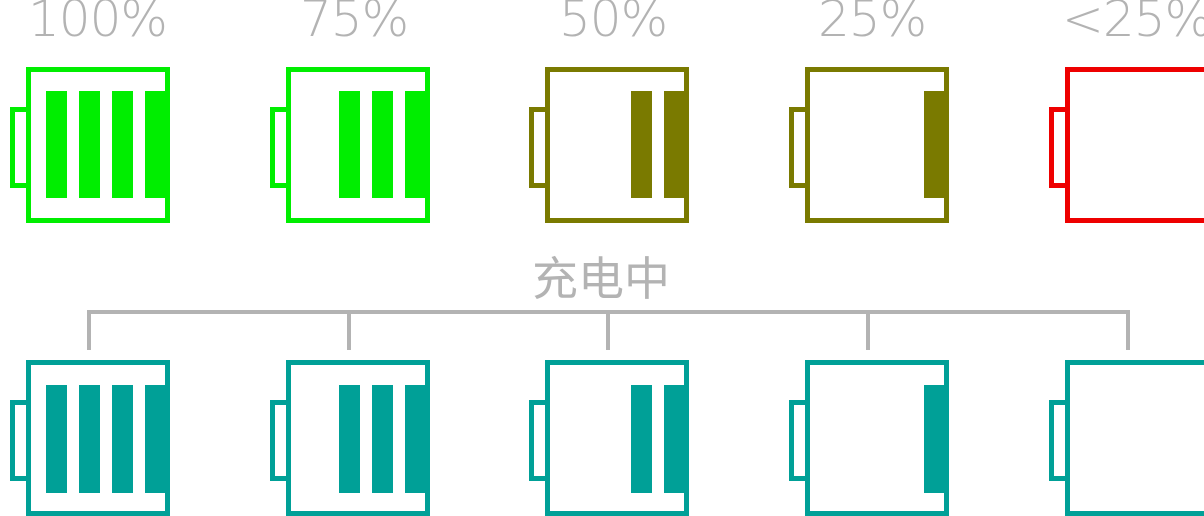  I want to click on level-label-100: 100%, so click(98, 24).